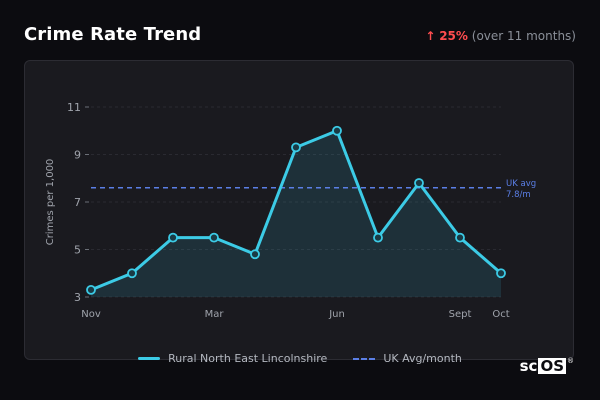 The image size is (600, 400). What do you see at coordinates (336, 314) in the screenshot?
I see `x-tick-label-jun: Jun` at bounding box center [336, 314].